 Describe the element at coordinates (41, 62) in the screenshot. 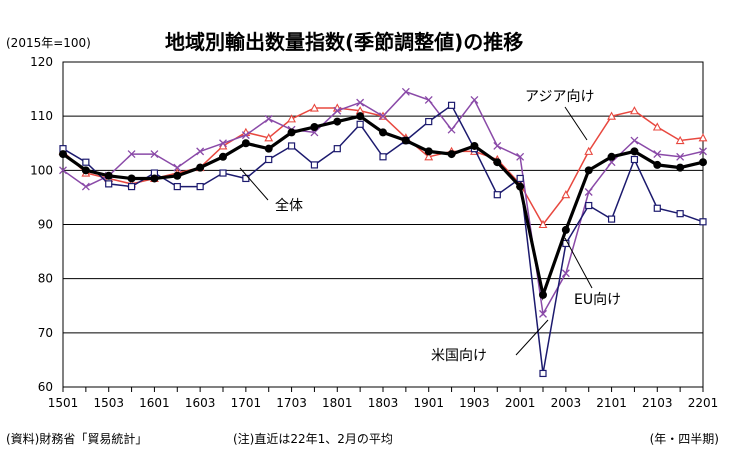

I see `y-tick-label: 120` at that location.